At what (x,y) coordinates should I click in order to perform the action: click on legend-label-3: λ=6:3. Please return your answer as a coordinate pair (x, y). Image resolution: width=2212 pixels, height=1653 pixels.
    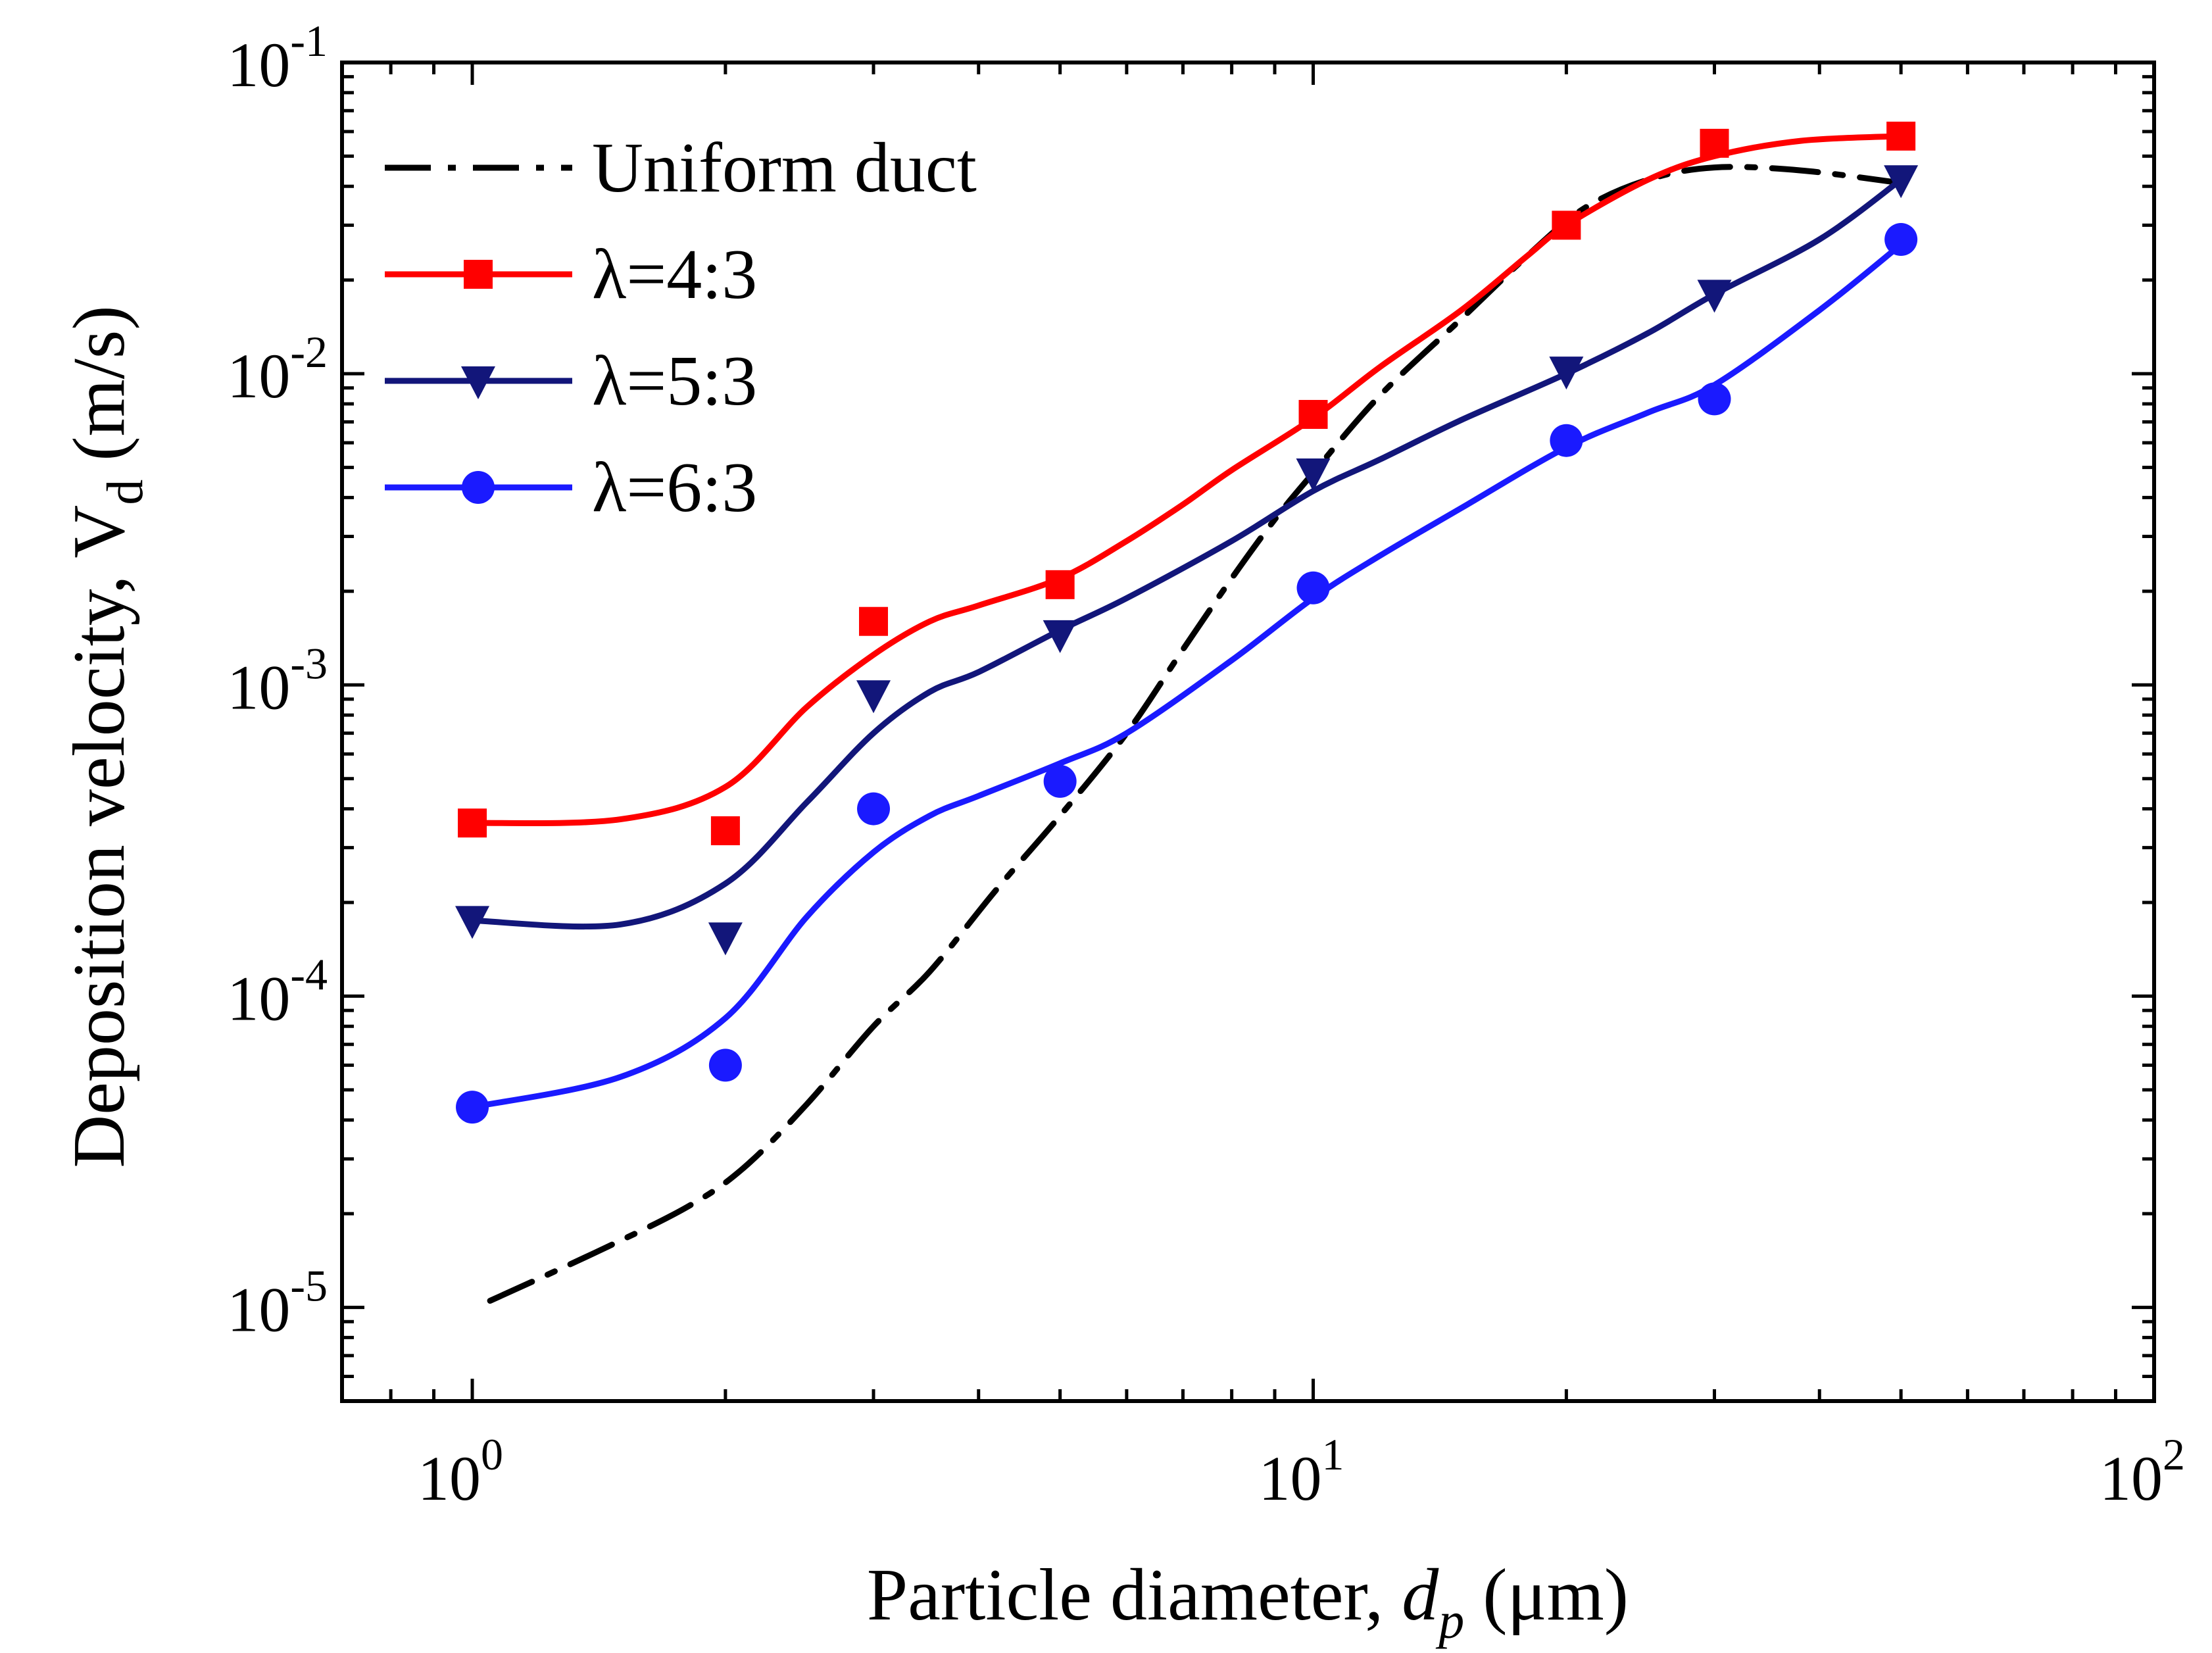
    Looking at the image, I should click on (674, 488).